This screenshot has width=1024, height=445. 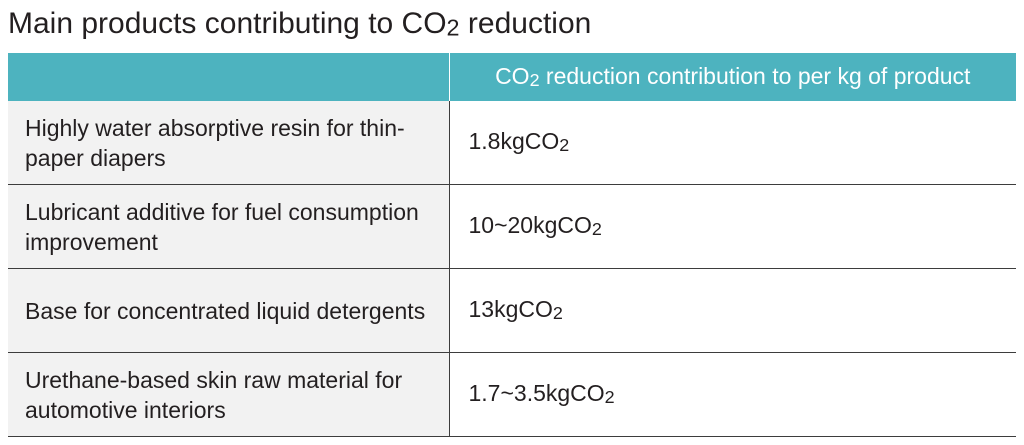 I want to click on header-text: CO, so click(x=512, y=76).